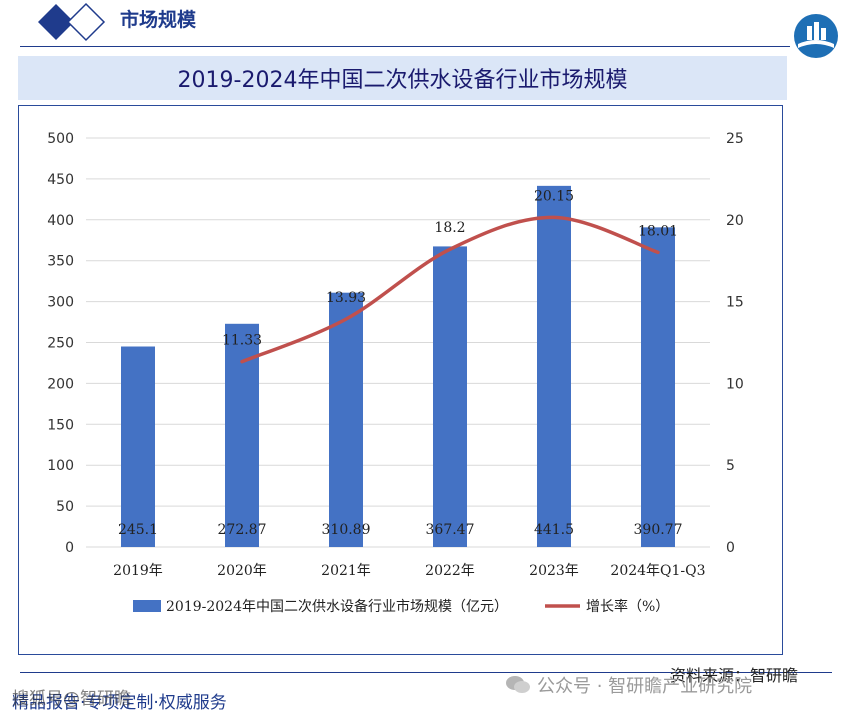 Image resolution: width=852 pixels, height=716 pixels. What do you see at coordinates (645, 686) in the screenshot?
I see `wechat-account-name: 公众号 · 智研瞻产业研究院` at bounding box center [645, 686].